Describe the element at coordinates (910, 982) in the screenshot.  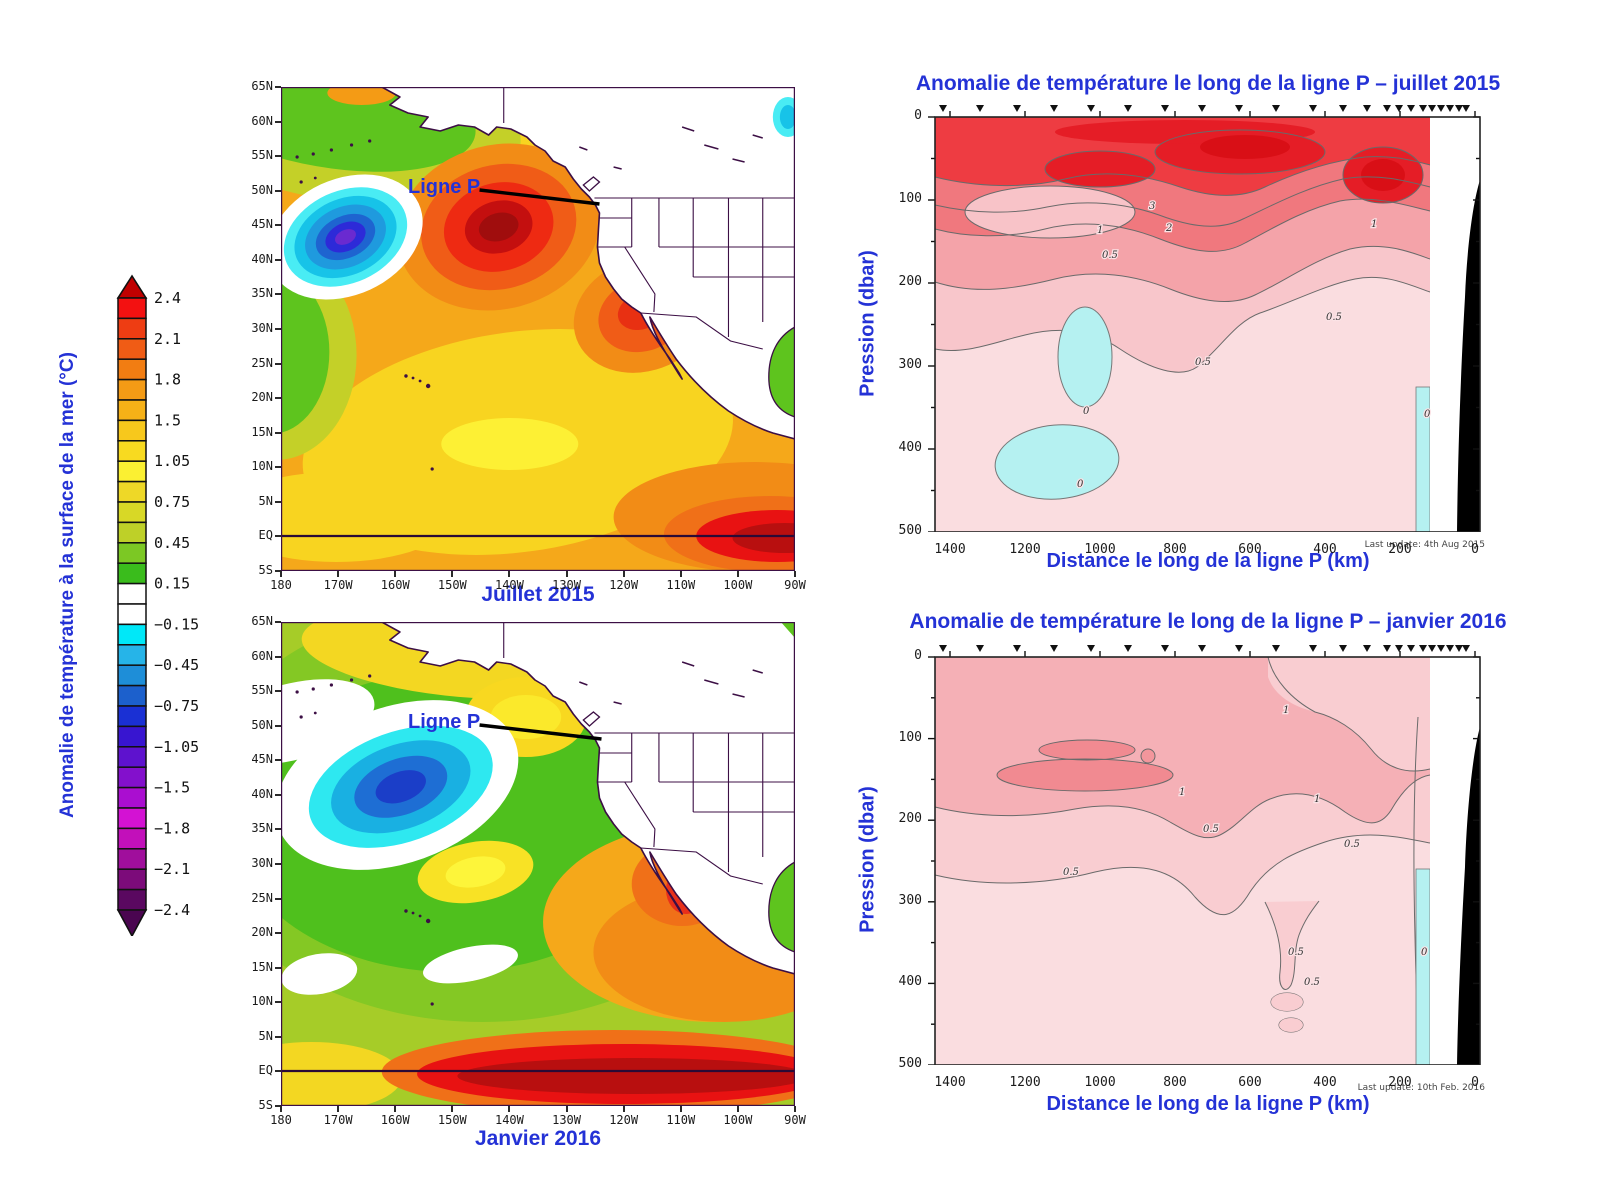
I see `pressure-tick: 400` at that location.